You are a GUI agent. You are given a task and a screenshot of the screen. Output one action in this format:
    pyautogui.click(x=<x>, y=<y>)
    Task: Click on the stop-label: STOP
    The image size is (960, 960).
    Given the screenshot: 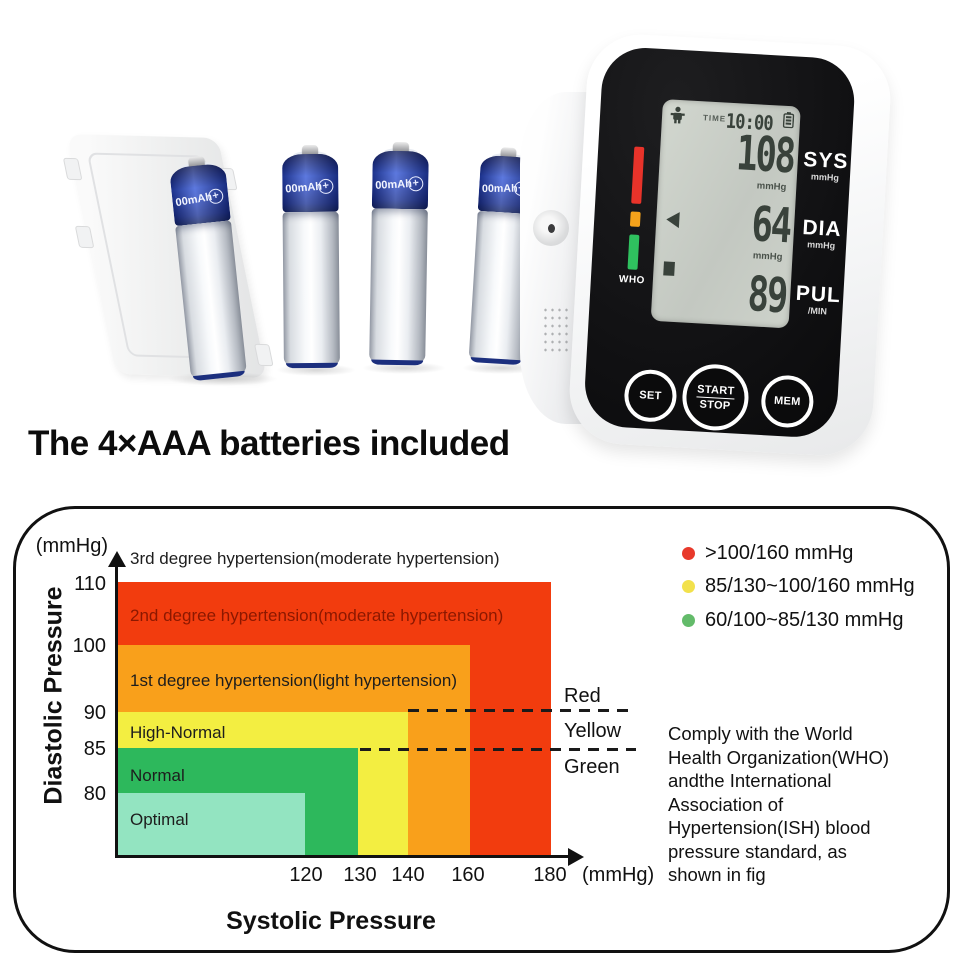 What is the action you would take?
    pyautogui.click(x=715, y=405)
    